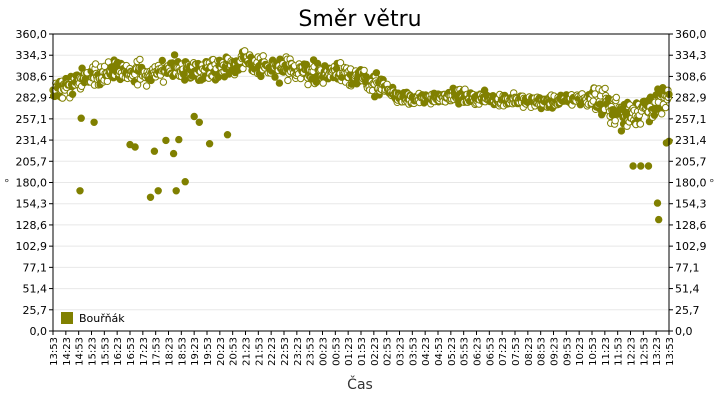 Image resolution: width=720 pixels, height=400 pixels. What do you see at coordinates (555, 351) in the screenshot?
I see `x-tick-label: 09:23` at bounding box center [555, 351].